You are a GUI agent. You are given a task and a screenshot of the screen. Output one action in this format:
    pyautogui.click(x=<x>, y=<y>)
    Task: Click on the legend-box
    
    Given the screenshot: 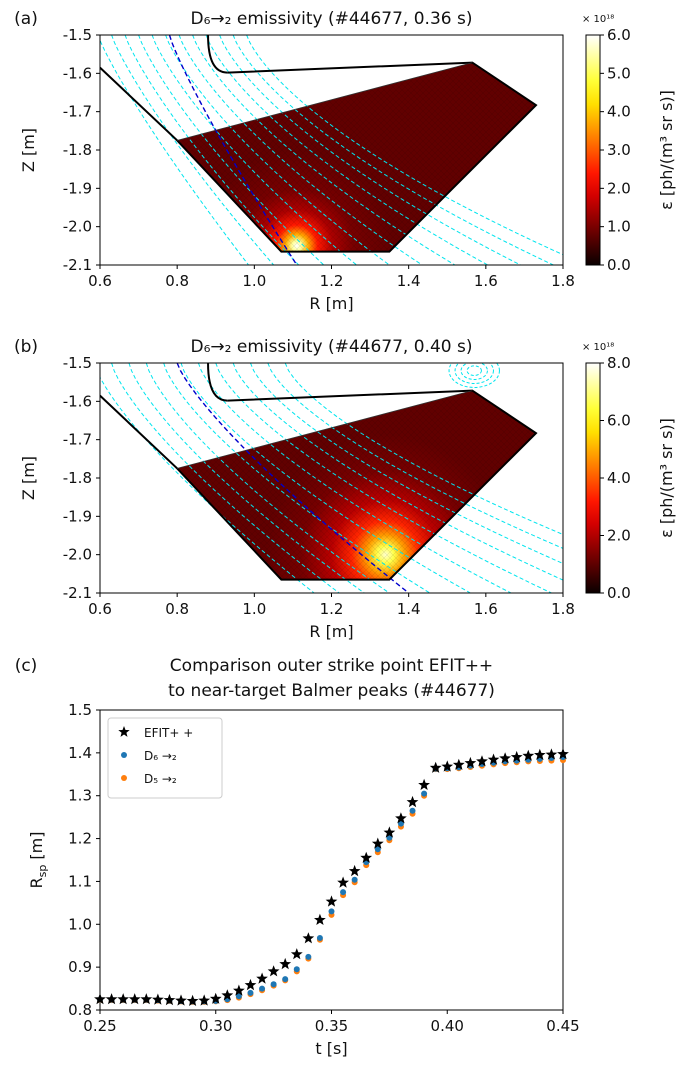 What is the action you would take?
    pyautogui.click(x=165, y=758)
    